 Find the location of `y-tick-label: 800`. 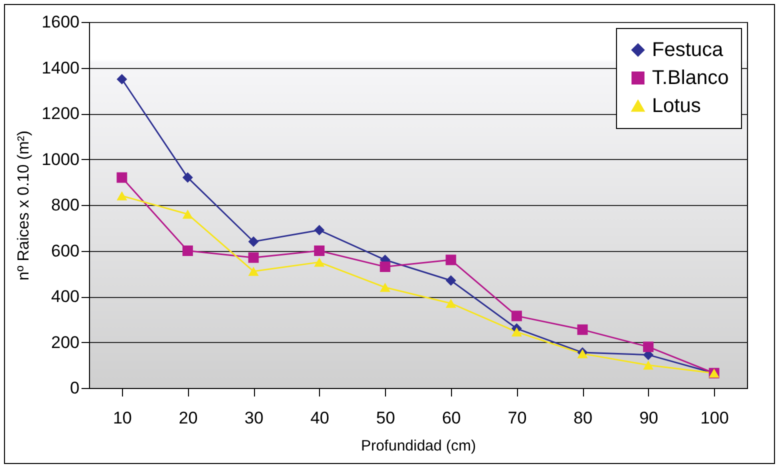

y-tick-label: 800 is located at coordinates (65, 205).